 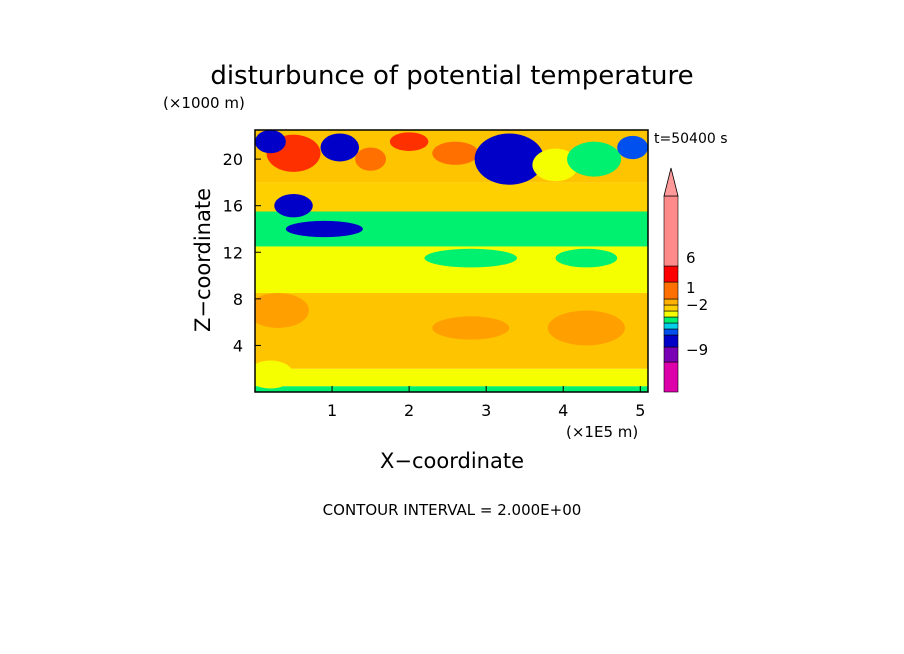 I want to click on y-axis: 4 8 12 16 20, so click(x=242, y=252).